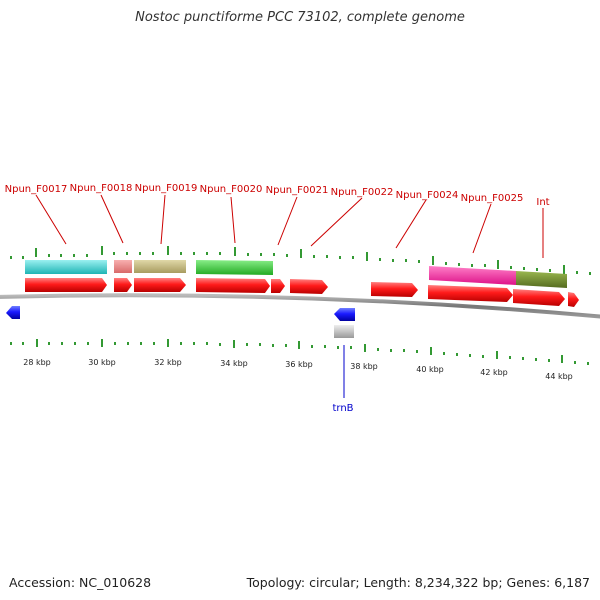 The image size is (600, 600). Describe the element at coordinates (233, 285) in the screenshot. I see `gene-arrow-f0020` at that location.